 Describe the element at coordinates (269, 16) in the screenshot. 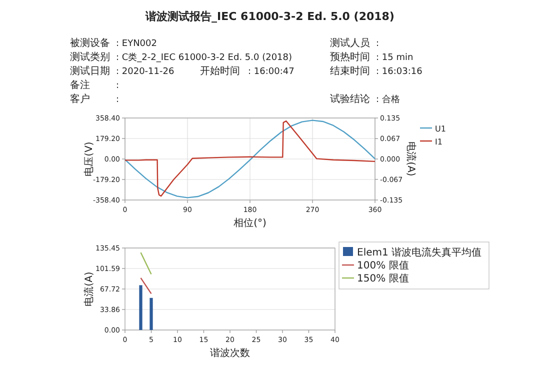

I see `text: 谐波测试报告_IEC 61000-3-2 Ed. 5.0 (2018)` at that location.